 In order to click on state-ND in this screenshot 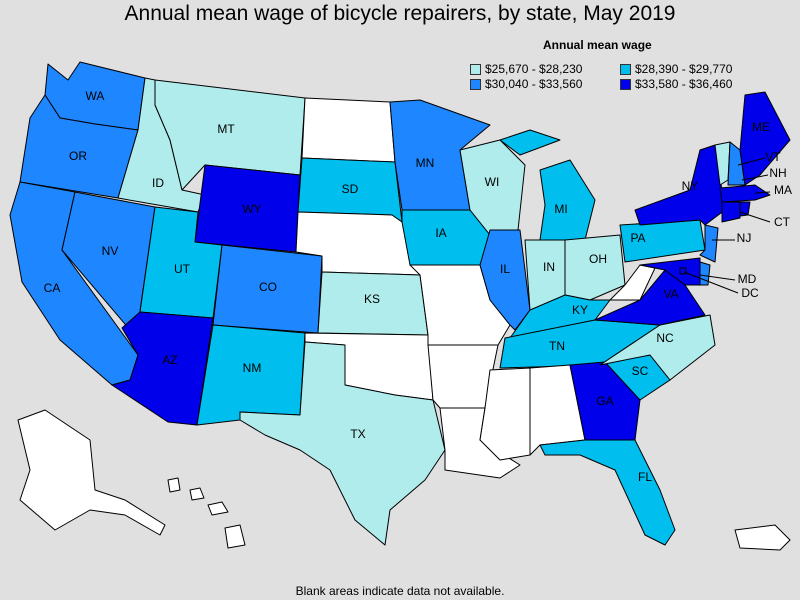, I will do `click(348, 130)`.